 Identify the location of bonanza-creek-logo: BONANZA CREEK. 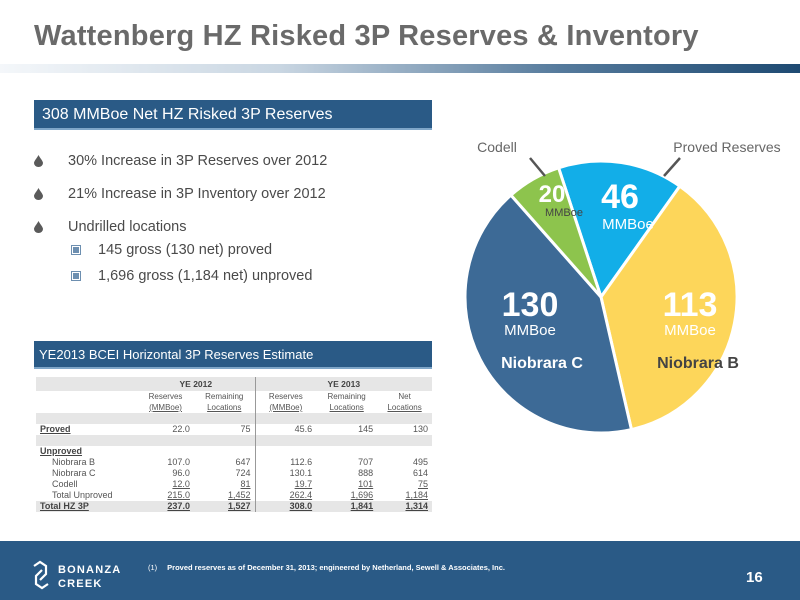
(77, 575).